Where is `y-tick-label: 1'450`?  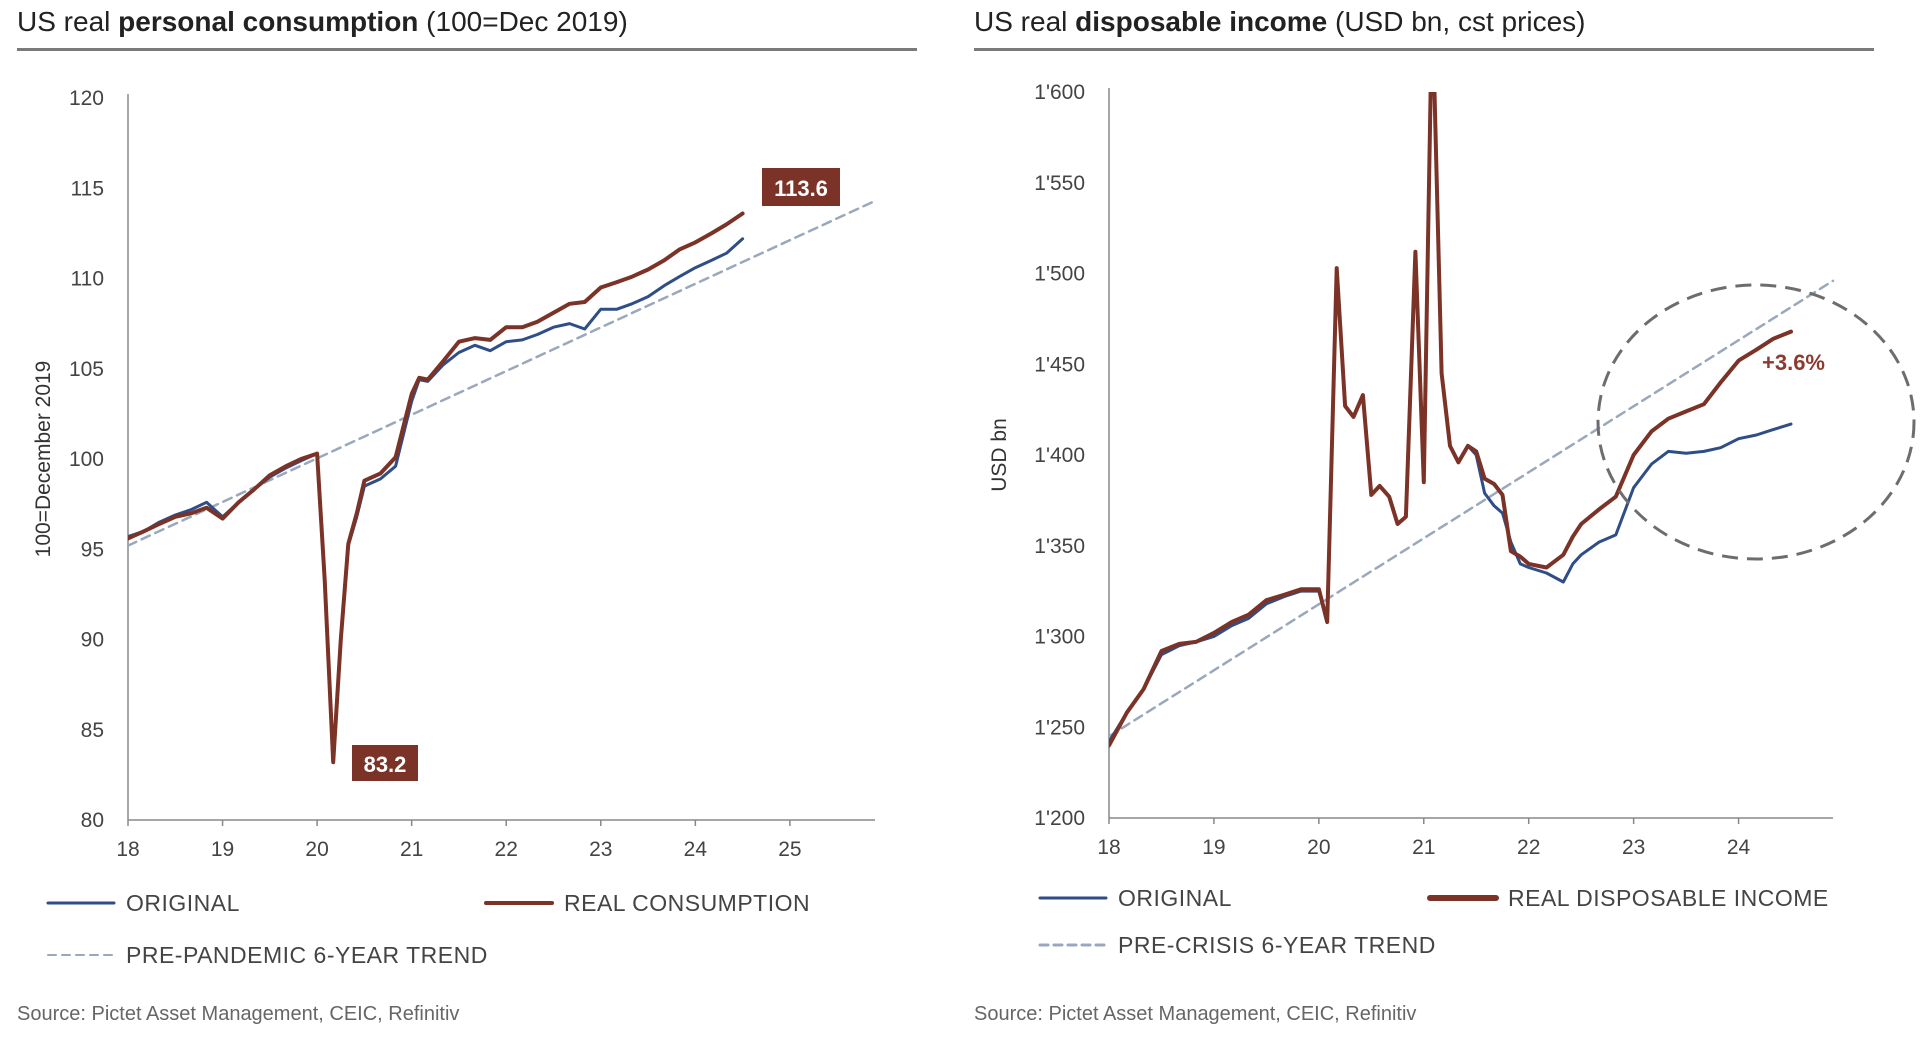 y-tick-label: 1'450 is located at coordinates (1059, 364).